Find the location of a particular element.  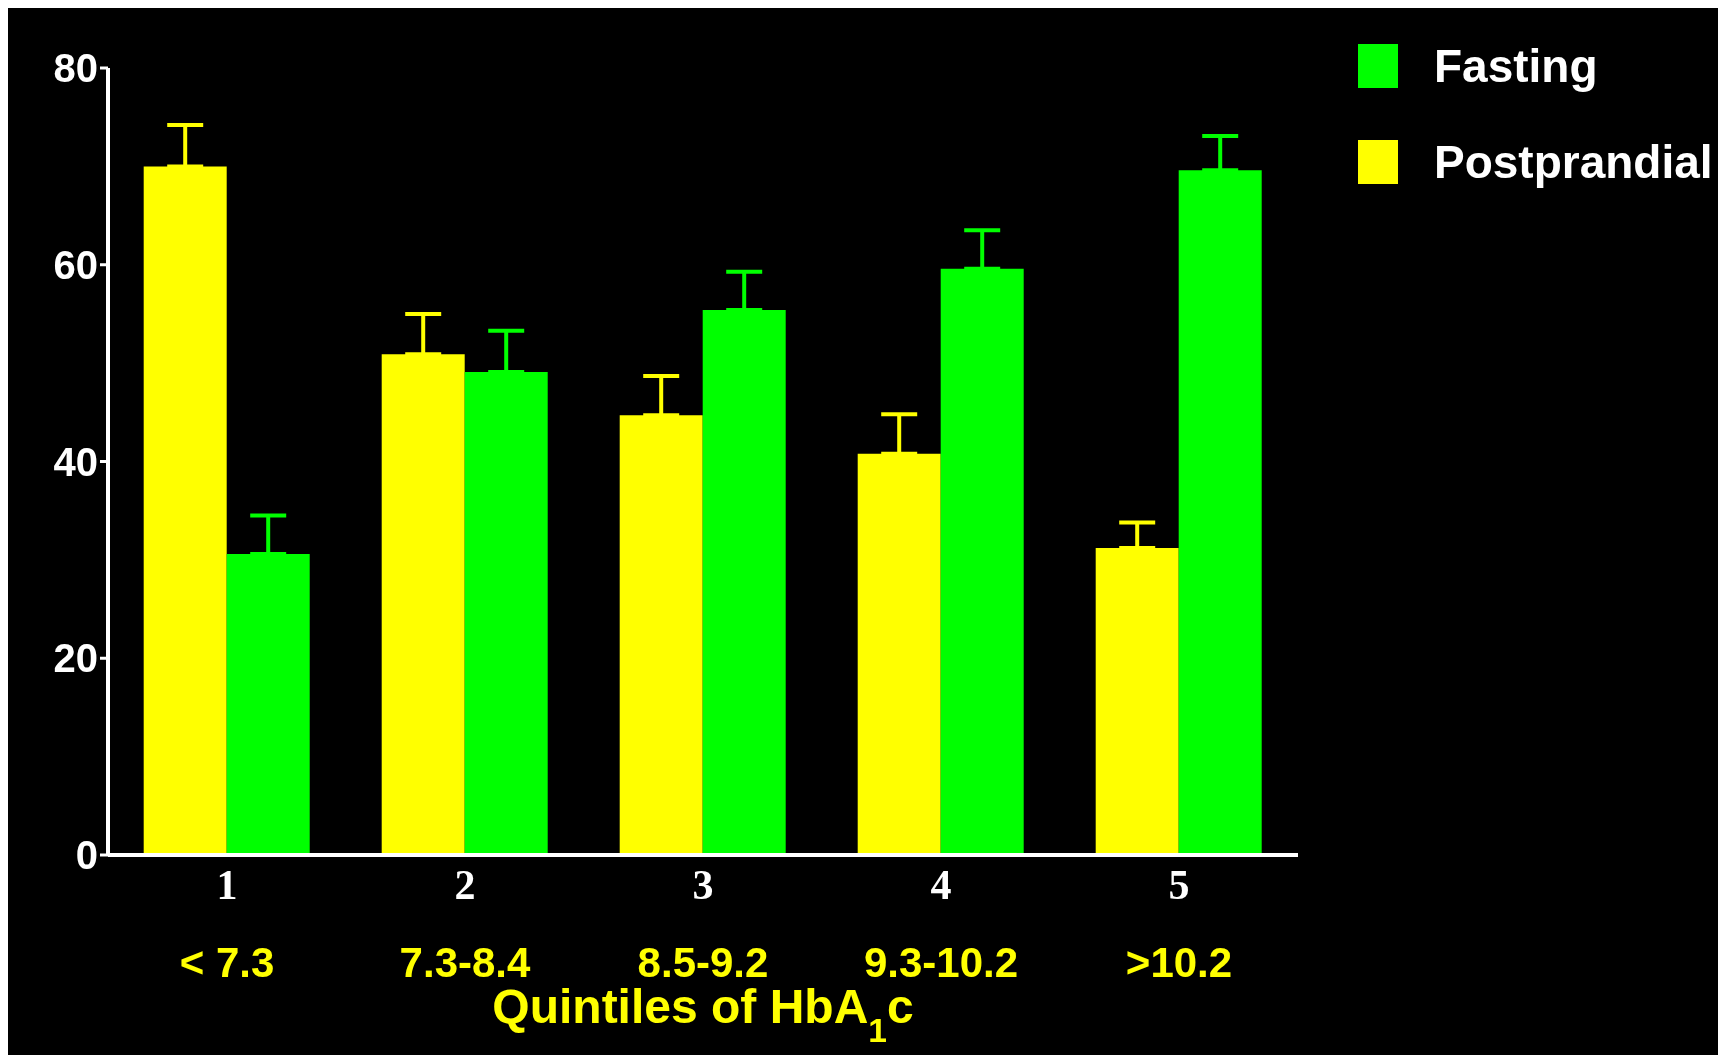

y-tick-label: 80 is located at coordinates (75, 68).